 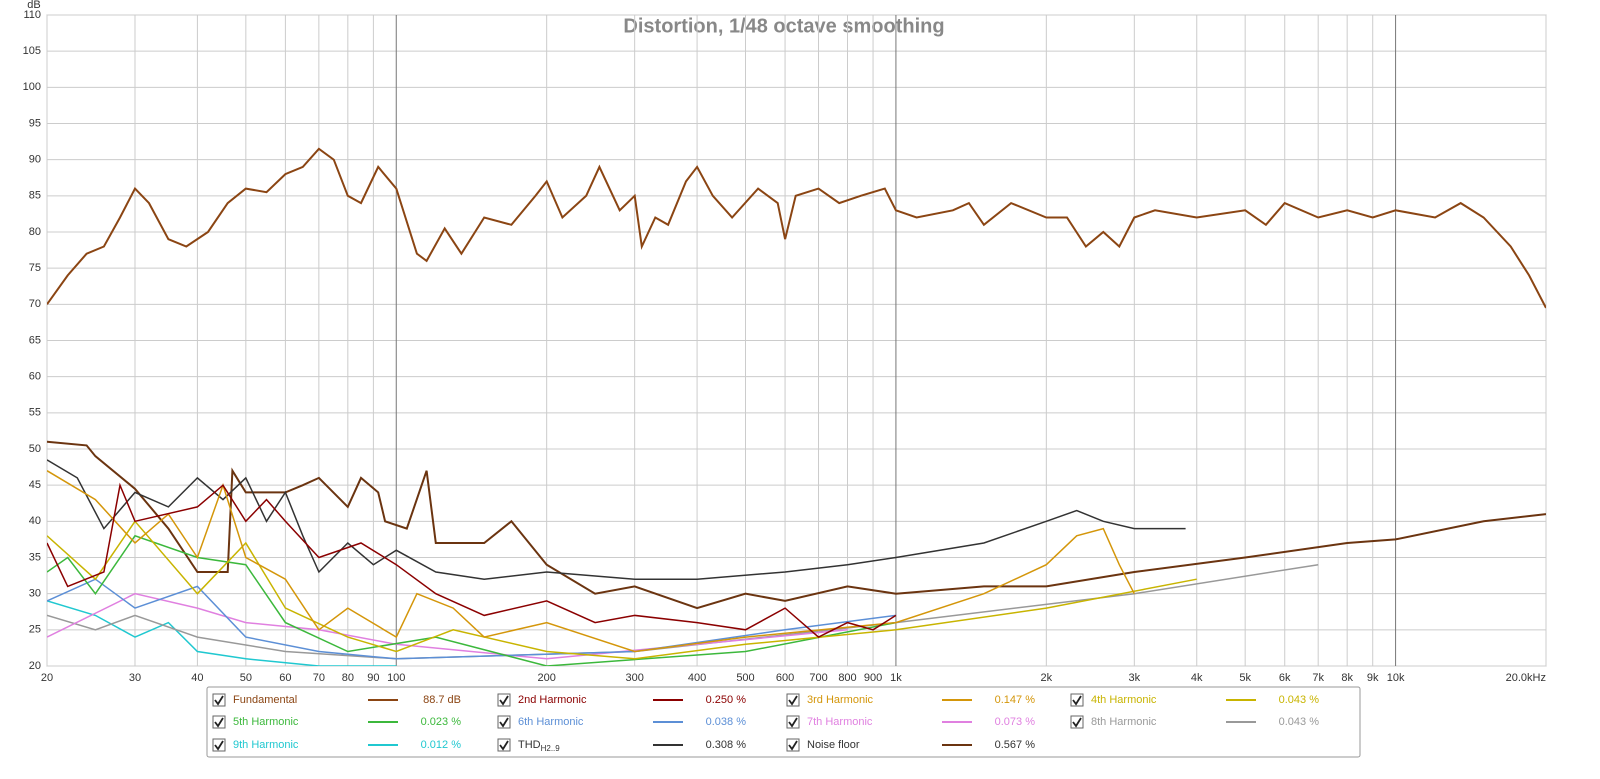 I want to click on x-tick-label: 8k, so click(x=1347, y=678).